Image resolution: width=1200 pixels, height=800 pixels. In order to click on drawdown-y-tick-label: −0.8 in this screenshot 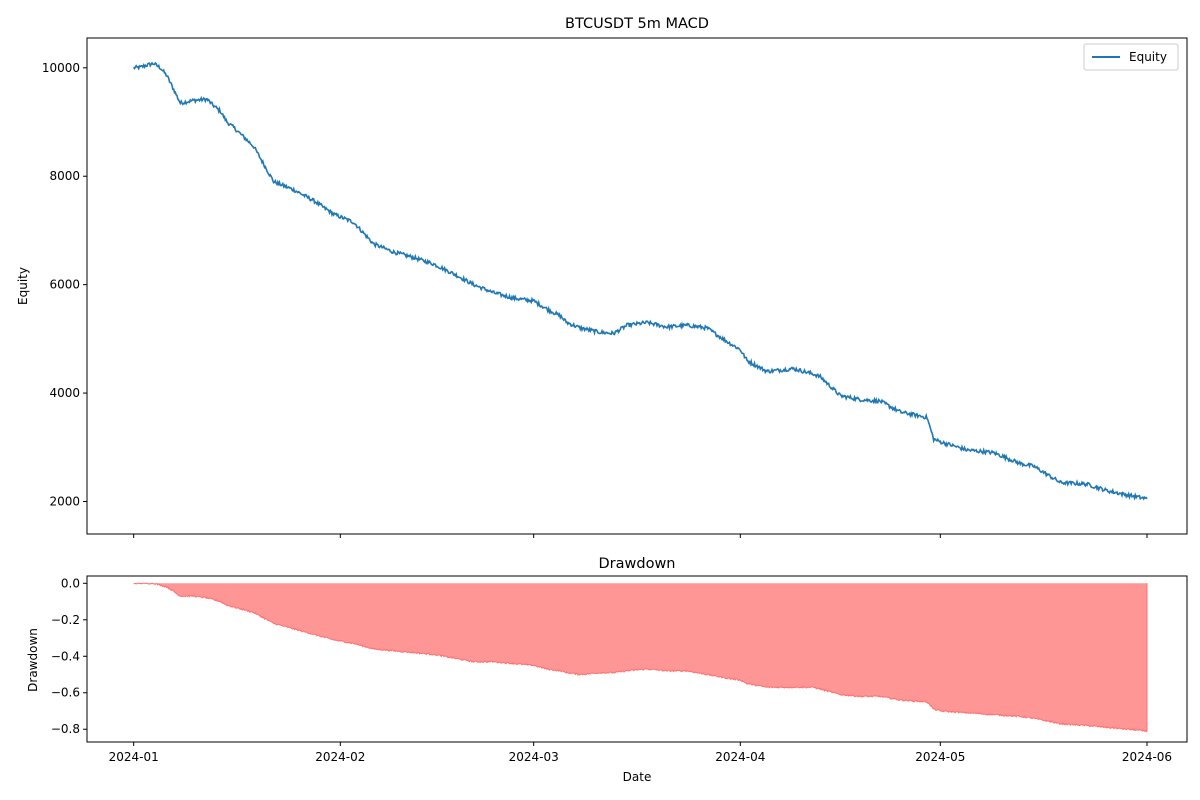, I will do `click(65, 729)`.